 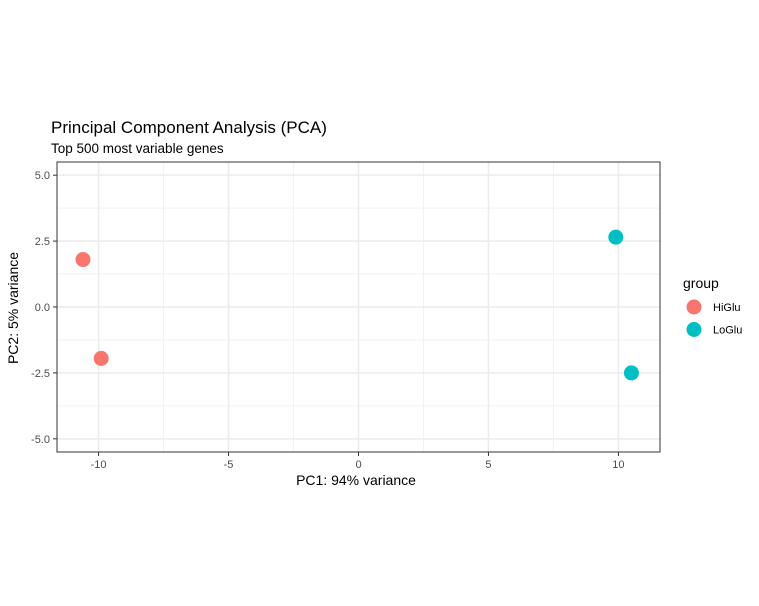 I want to click on y-axis-title: PC2: 5% variance, so click(x=13, y=308).